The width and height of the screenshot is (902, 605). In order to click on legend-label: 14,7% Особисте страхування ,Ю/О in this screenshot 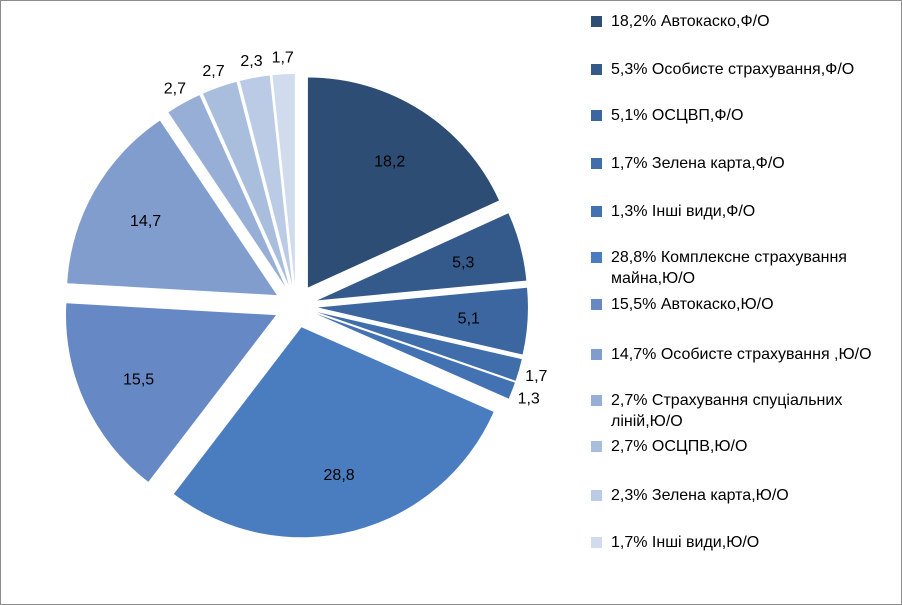, I will do `click(741, 354)`.